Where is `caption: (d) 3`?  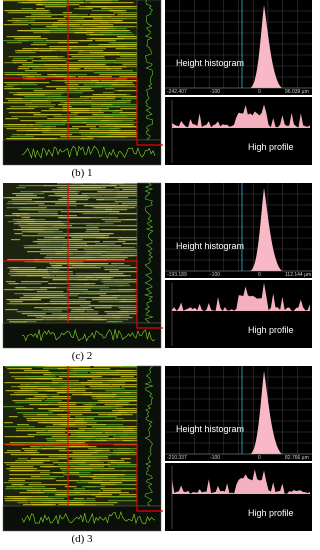 caption: (d) 3 is located at coordinates (82, 539).